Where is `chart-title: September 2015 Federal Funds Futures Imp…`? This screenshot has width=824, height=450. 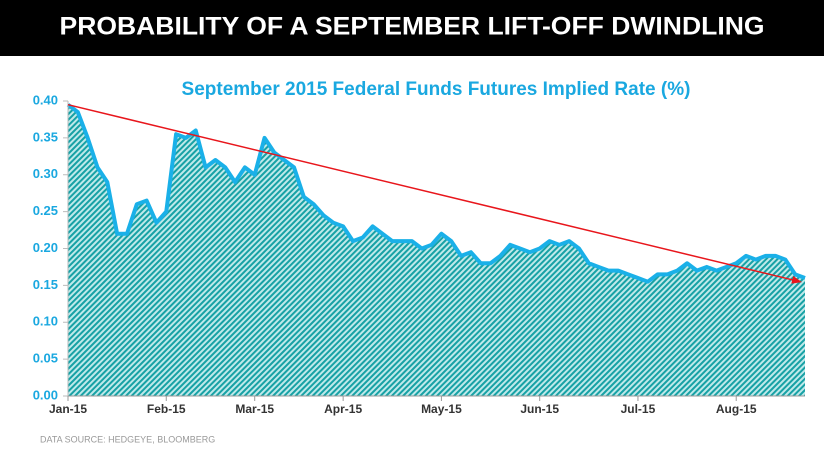 chart-title: September 2015 Federal Funds Futures Imp… is located at coordinates (436, 89).